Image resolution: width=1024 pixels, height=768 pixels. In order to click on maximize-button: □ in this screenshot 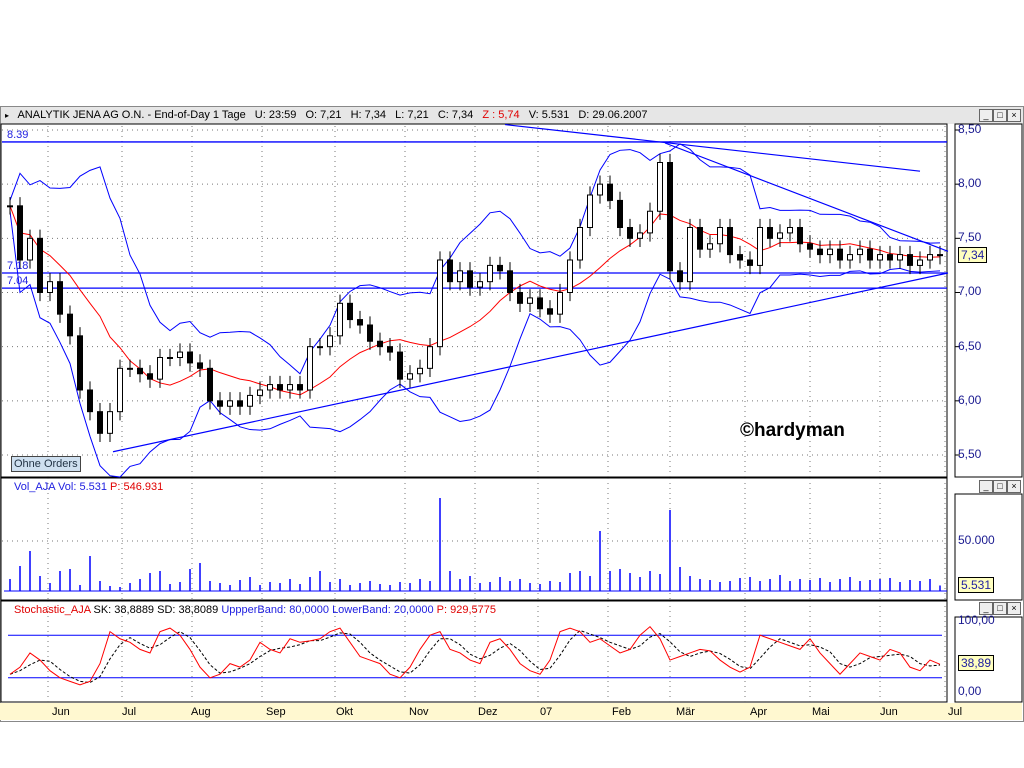, I will do `click(1000, 115)`.